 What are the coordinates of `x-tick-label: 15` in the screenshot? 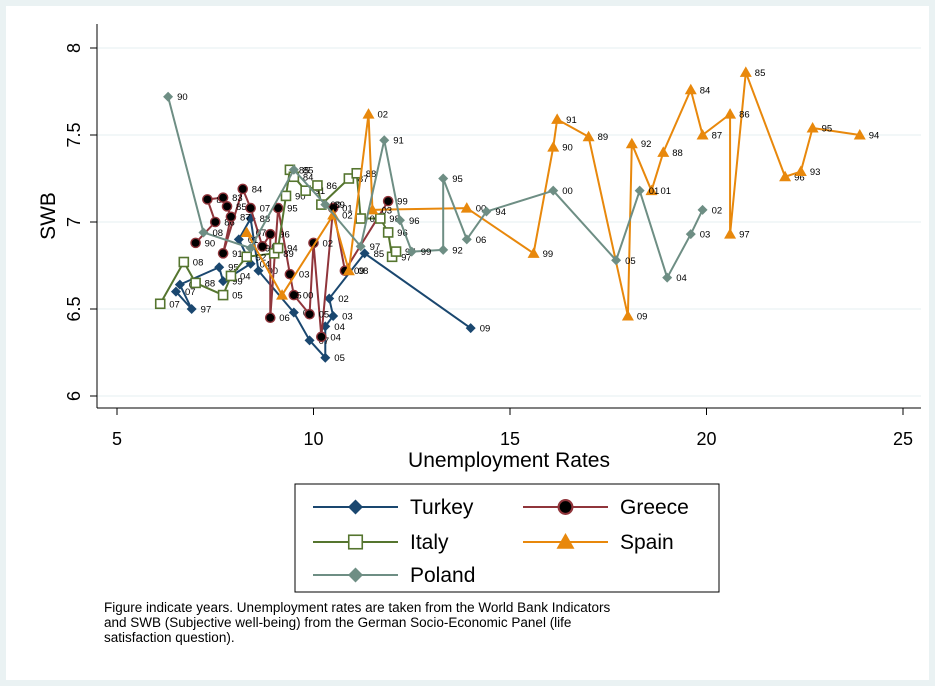 It's located at (510, 439).